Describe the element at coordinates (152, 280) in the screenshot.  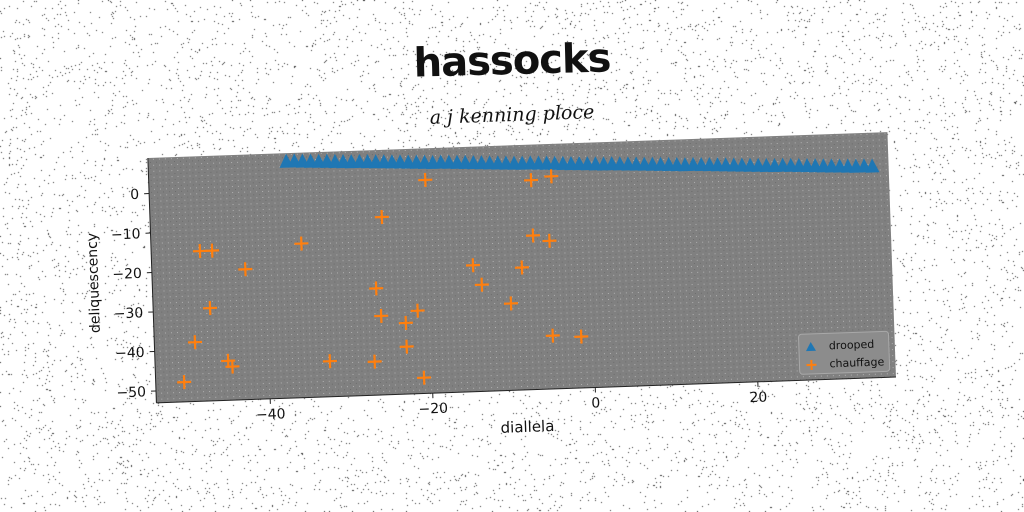
I see `y-axis-line` at that location.